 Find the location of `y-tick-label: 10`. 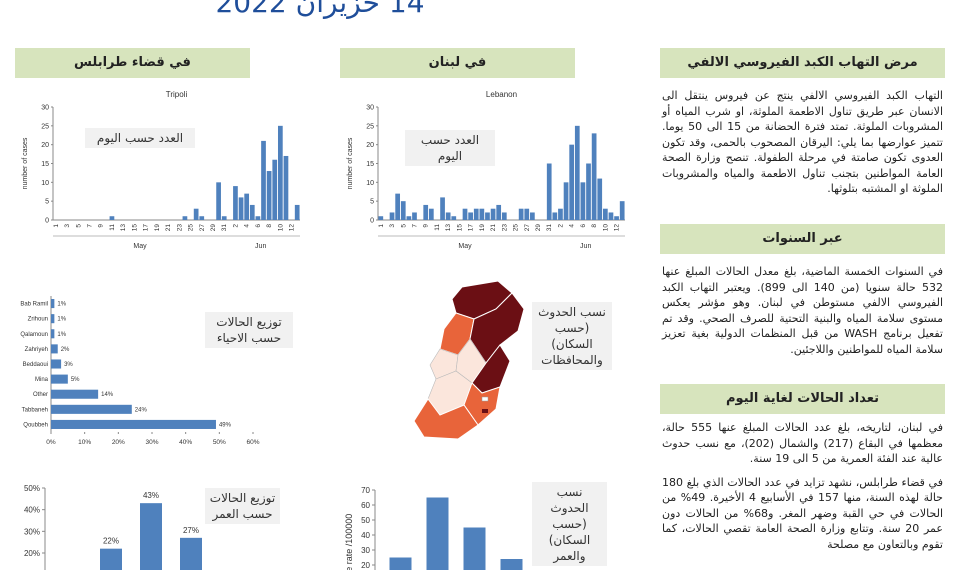

y-tick-label: 10 is located at coordinates (370, 183).